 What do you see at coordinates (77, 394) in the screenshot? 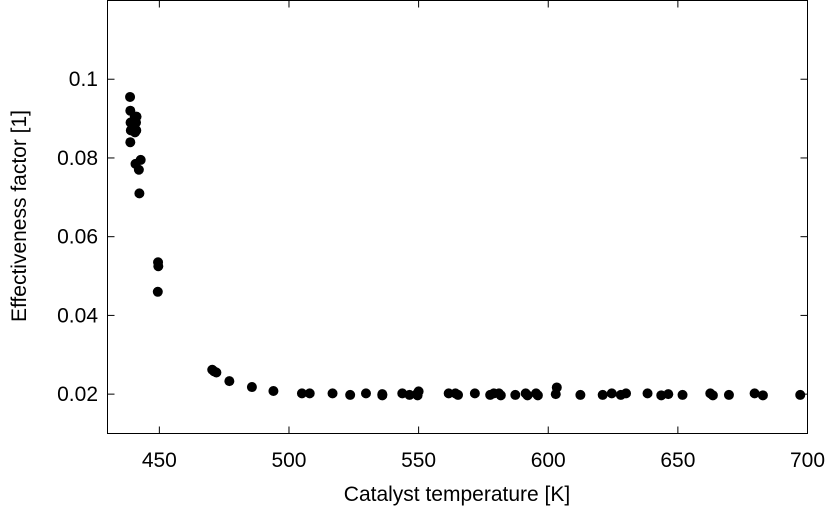
I see `y-tick-label: 0.02` at bounding box center [77, 394].